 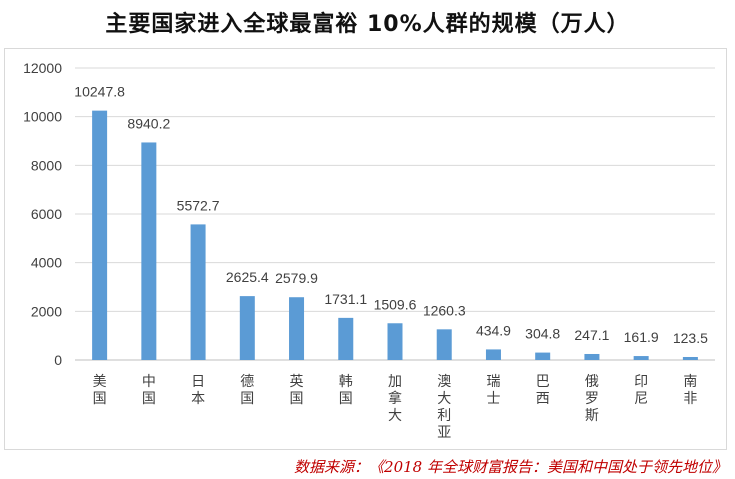 I want to click on data-label: 161.9, so click(x=641, y=337).